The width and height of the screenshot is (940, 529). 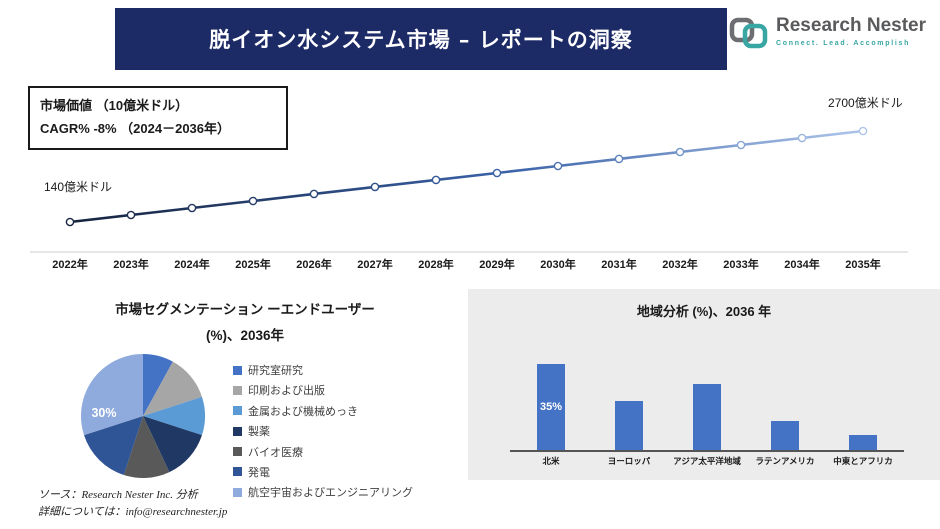 I want to click on x-tick-label: 2034年, so click(x=802, y=265).